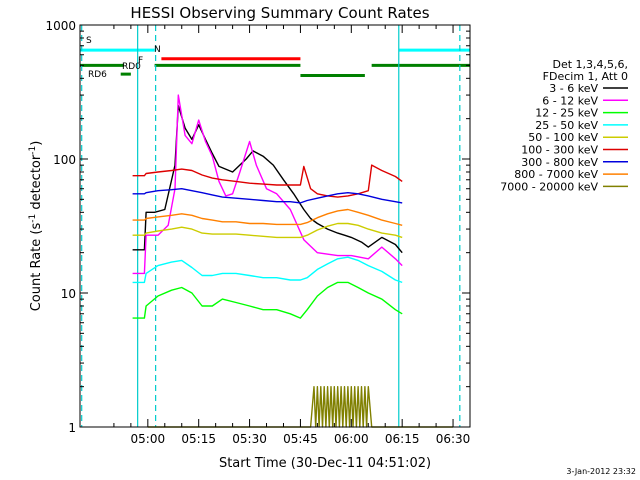 This screenshot has height=480, width=640. What do you see at coordinates (157, 50) in the screenshot?
I see `flag-label: N` at bounding box center [157, 50].